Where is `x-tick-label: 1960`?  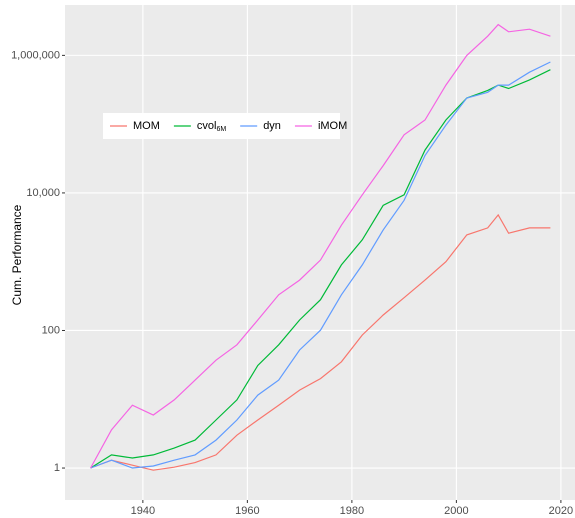 x-tick-label: 1960 is located at coordinates (247, 511).